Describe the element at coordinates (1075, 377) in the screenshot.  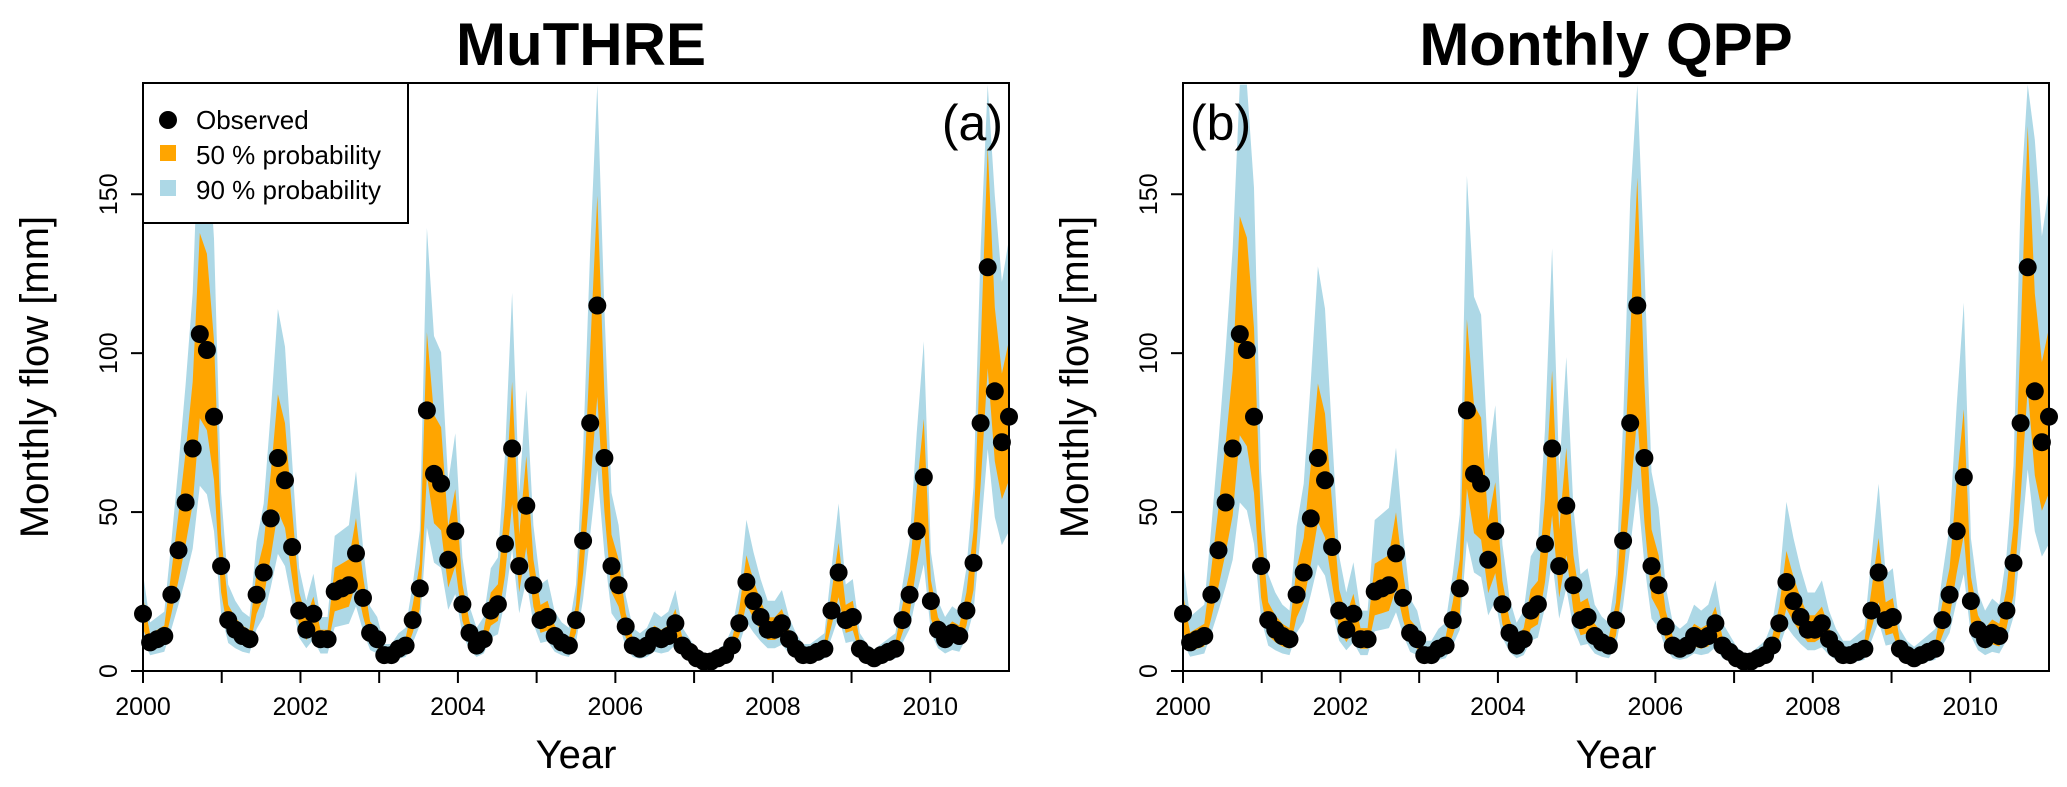
I see `y-axis-label: Monthly flow [mm]` at that location.